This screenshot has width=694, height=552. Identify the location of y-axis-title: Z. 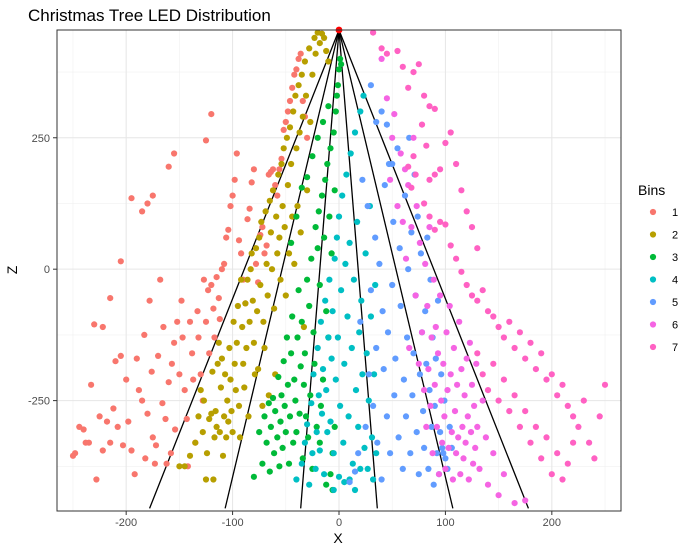
(12, 269).